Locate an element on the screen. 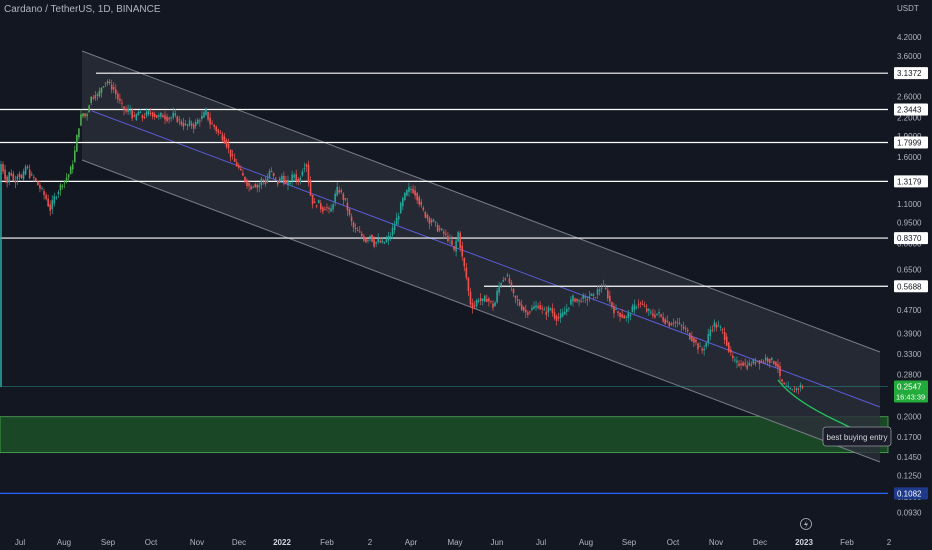  y-tick-label: 0.1700 is located at coordinates (909, 437).